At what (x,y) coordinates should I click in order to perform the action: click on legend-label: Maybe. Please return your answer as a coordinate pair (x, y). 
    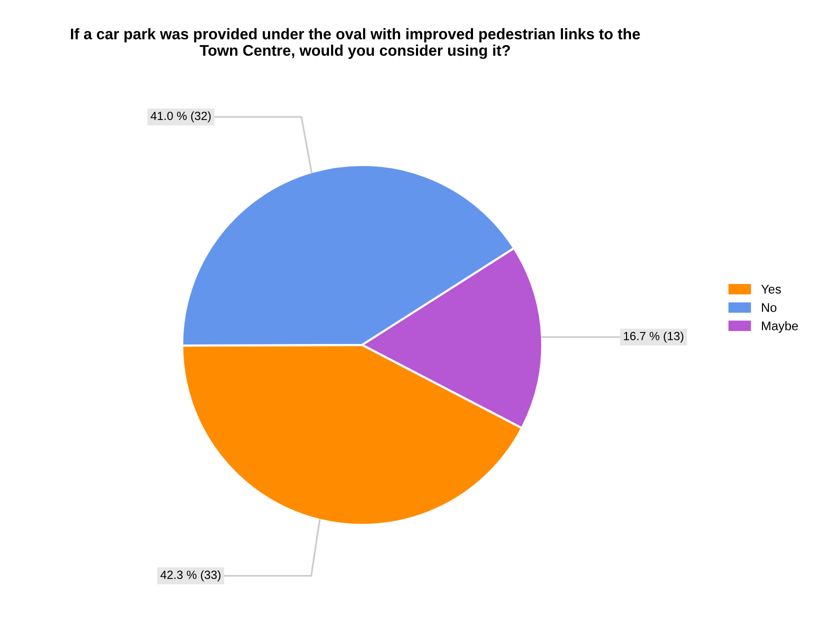
    Looking at the image, I should click on (780, 327).